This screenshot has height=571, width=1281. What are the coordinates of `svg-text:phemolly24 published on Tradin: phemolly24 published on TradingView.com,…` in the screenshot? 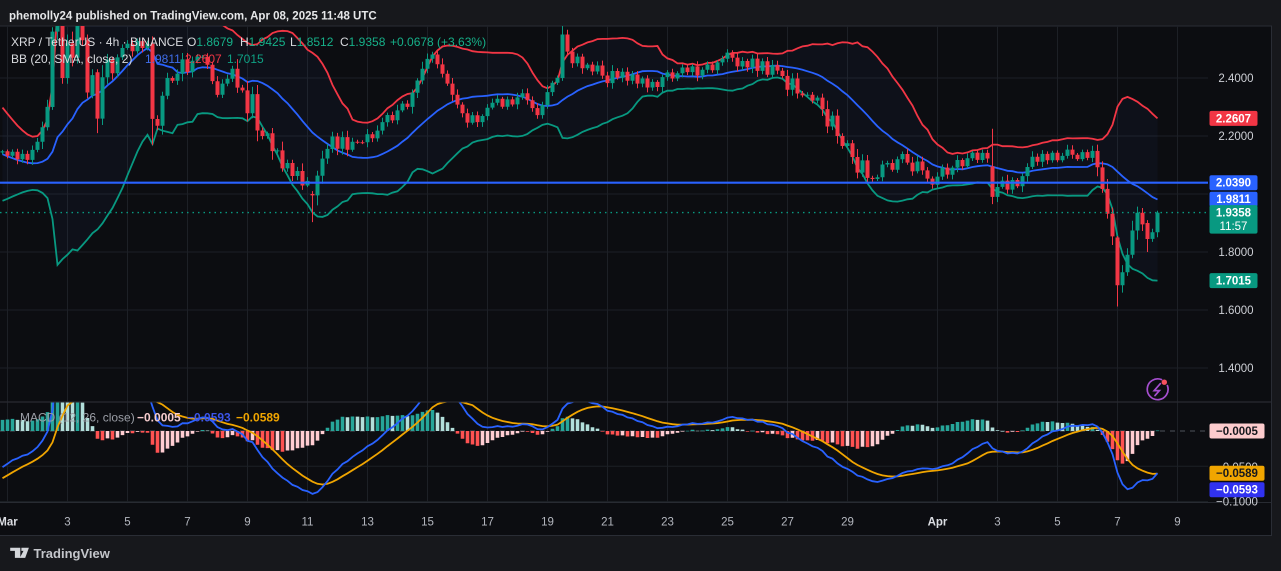 It's located at (193, 17).